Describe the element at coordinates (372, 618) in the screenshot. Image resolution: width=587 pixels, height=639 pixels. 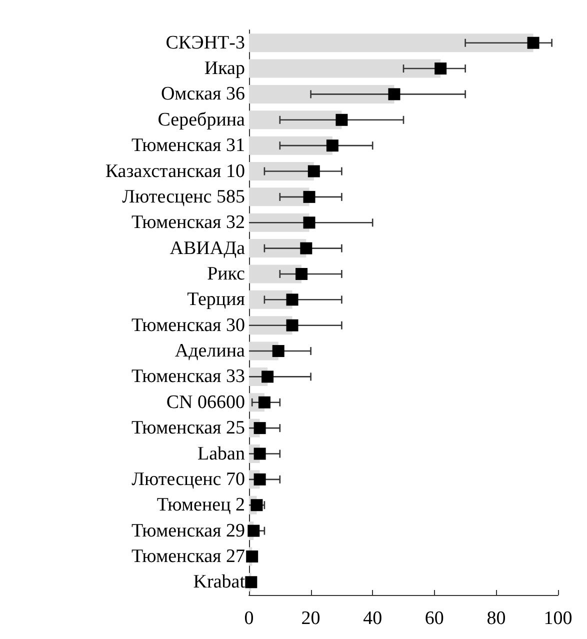
I see `x-tick-label: 40` at that location.